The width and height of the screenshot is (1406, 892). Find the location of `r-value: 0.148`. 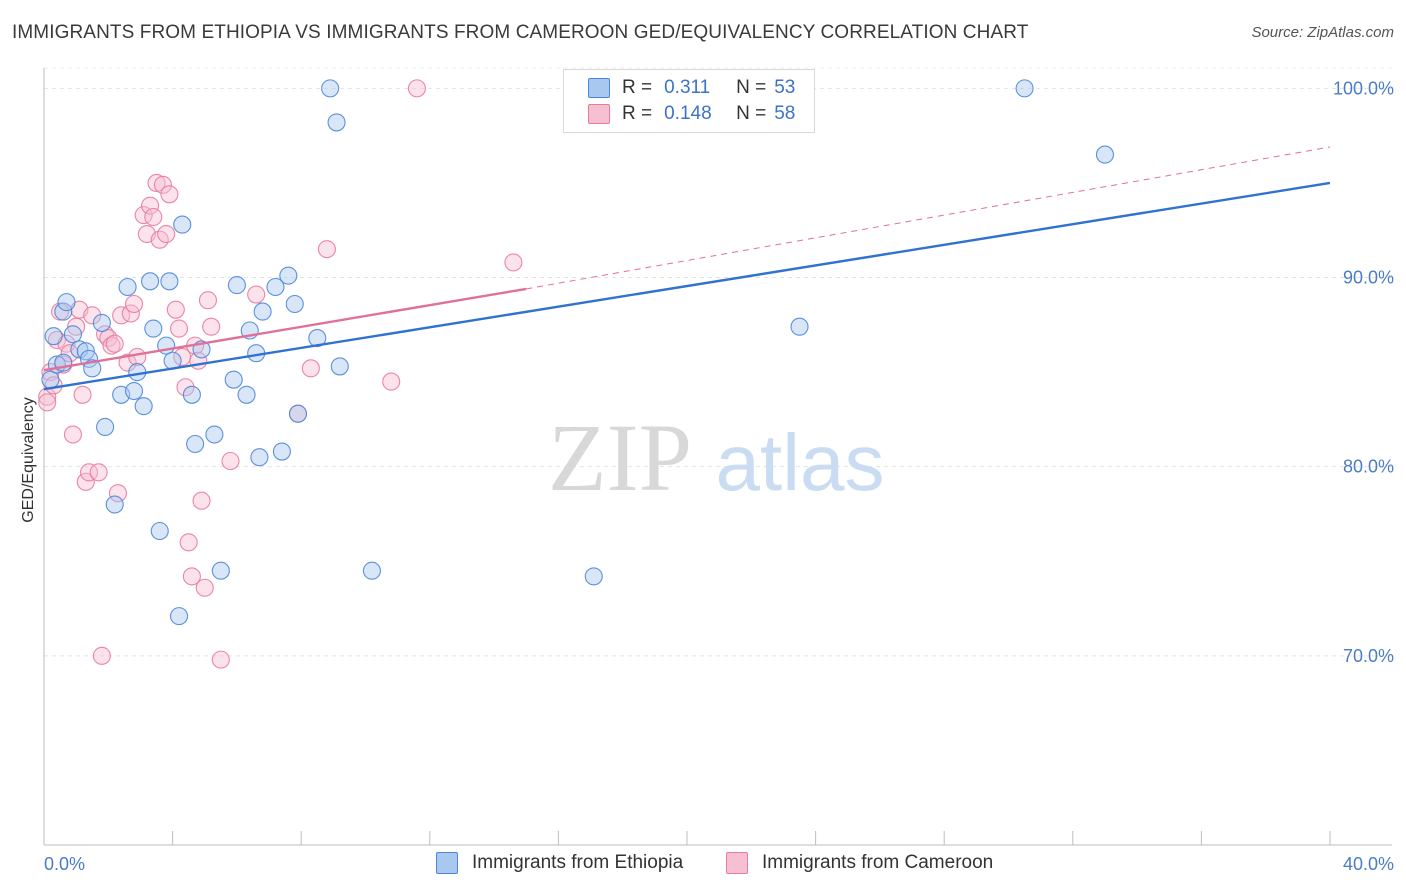

r-value: 0.148 is located at coordinates (688, 113).